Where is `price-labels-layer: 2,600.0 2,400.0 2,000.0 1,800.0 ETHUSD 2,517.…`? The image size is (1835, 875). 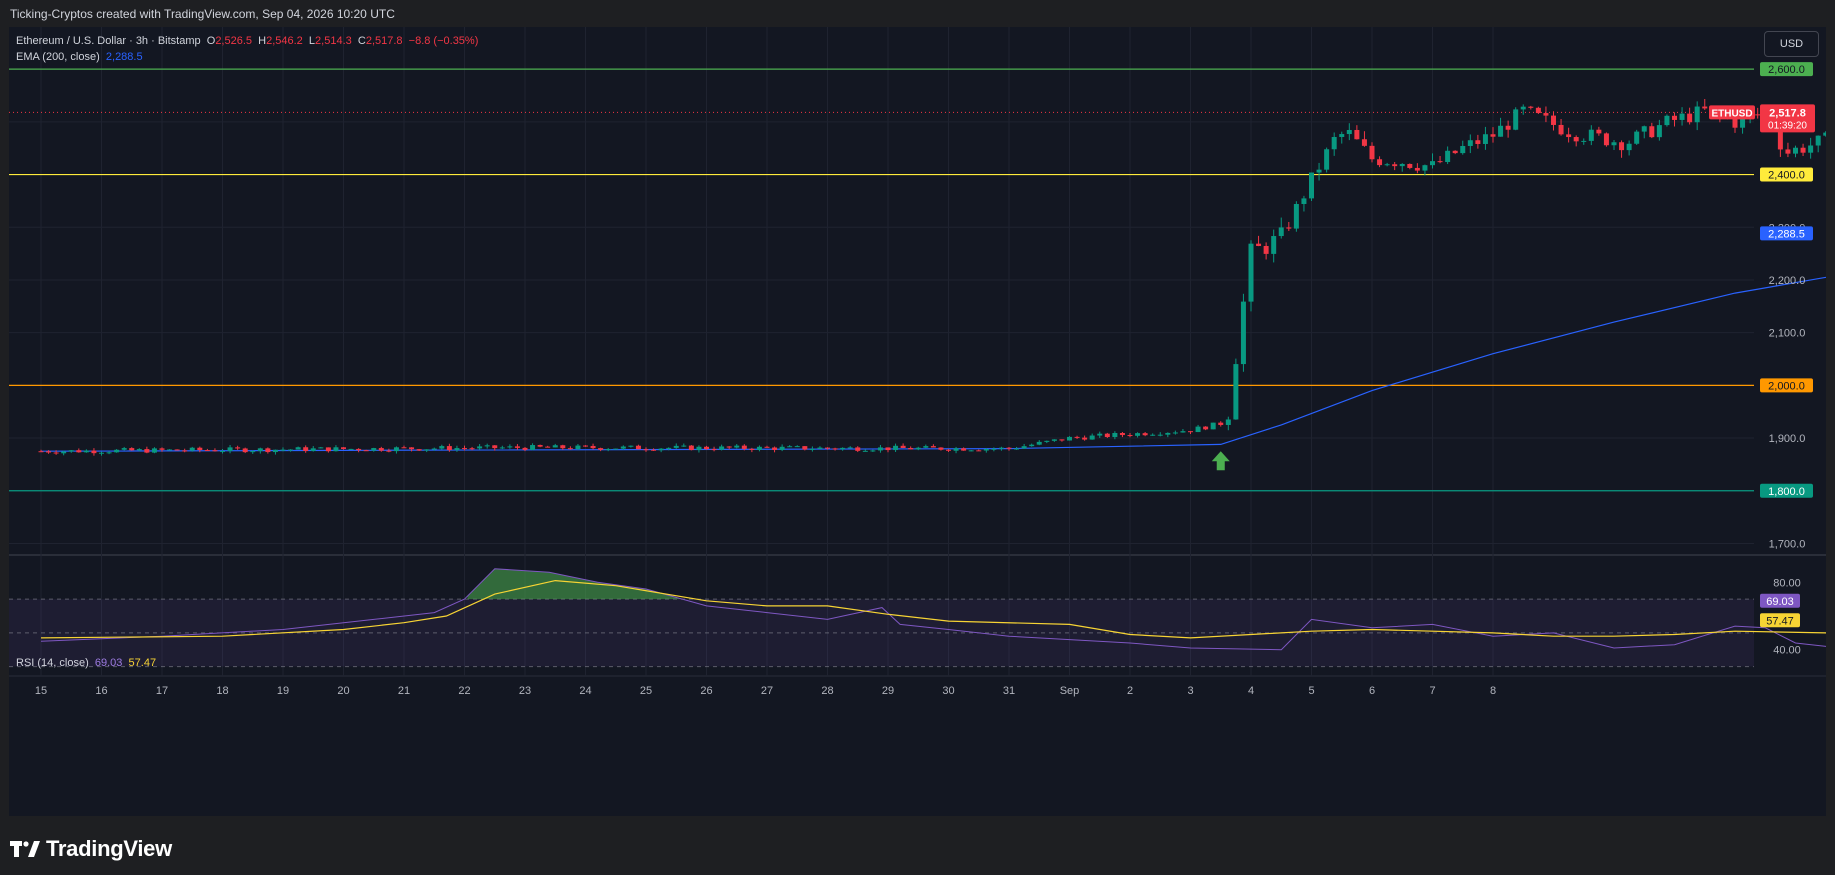 price-labels-layer: 2,600.0 2,400.0 2,000.0 1,800.0 ETHUSD 2,517.… is located at coordinates (1762, 345).